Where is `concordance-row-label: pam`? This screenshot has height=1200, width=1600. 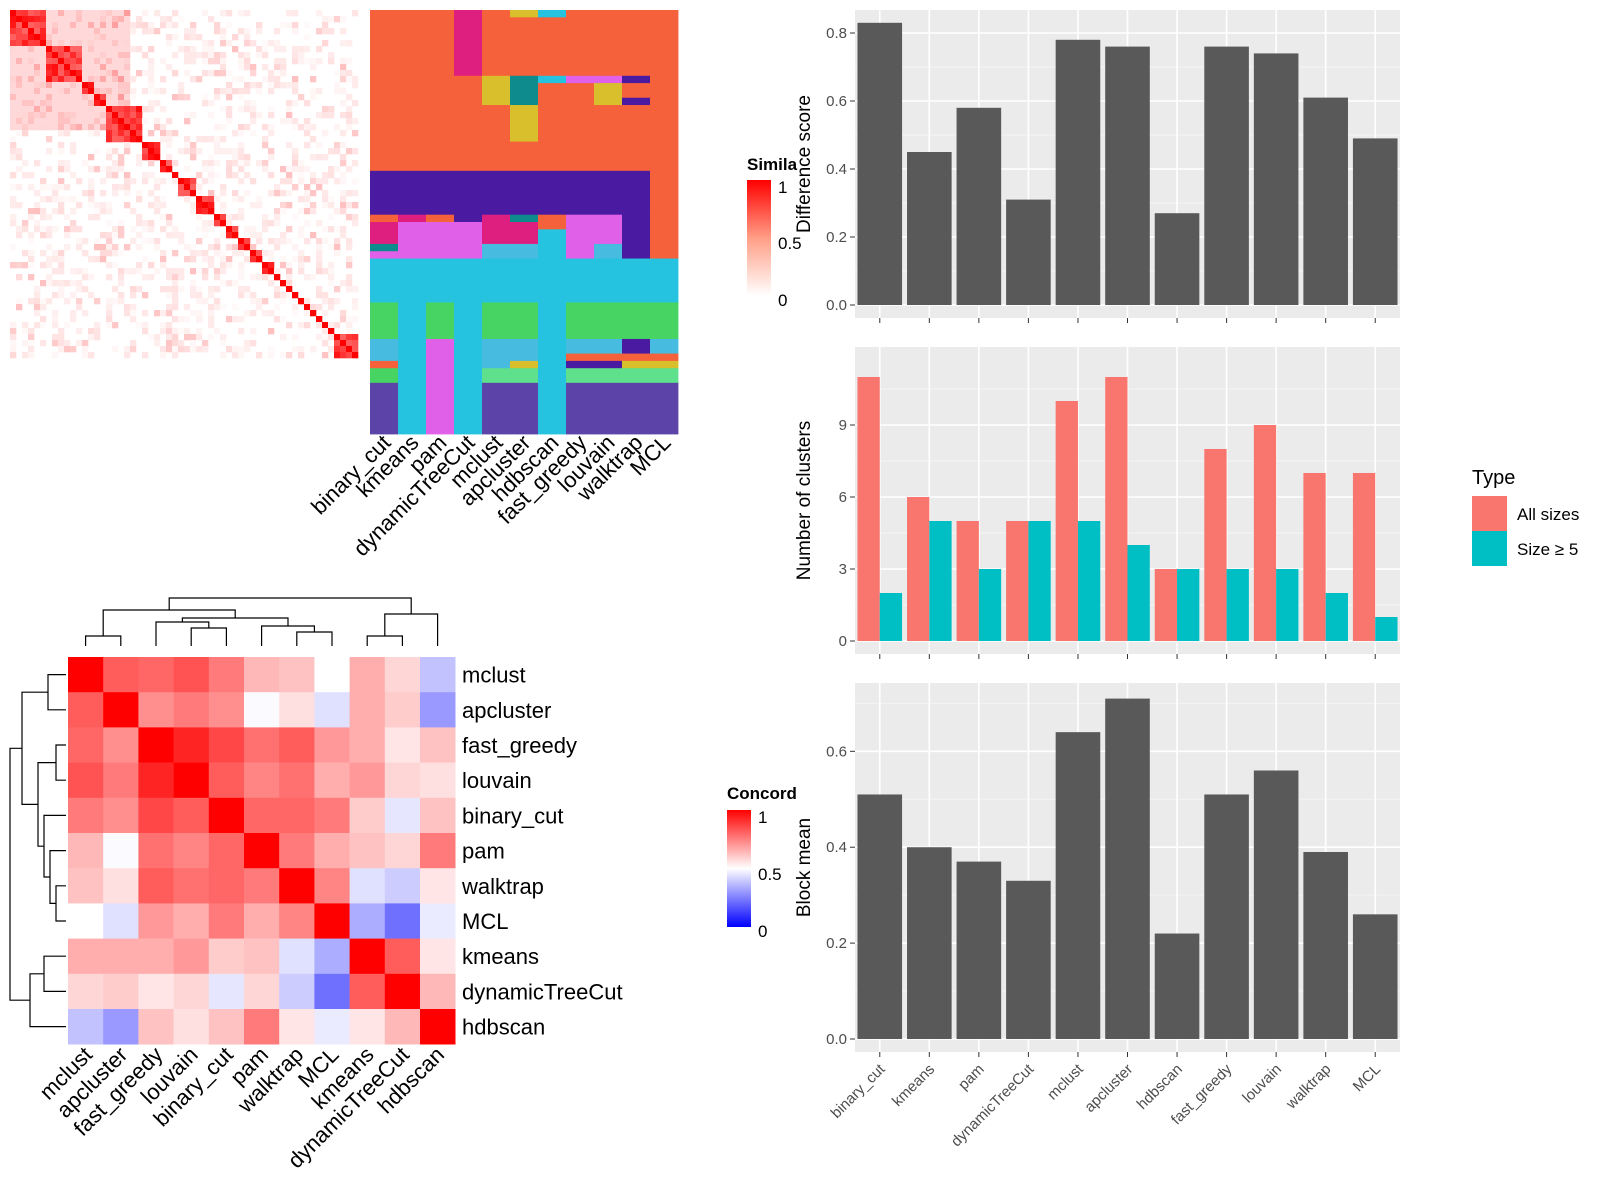
concordance-row-label: pam is located at coordinates (483, 851).